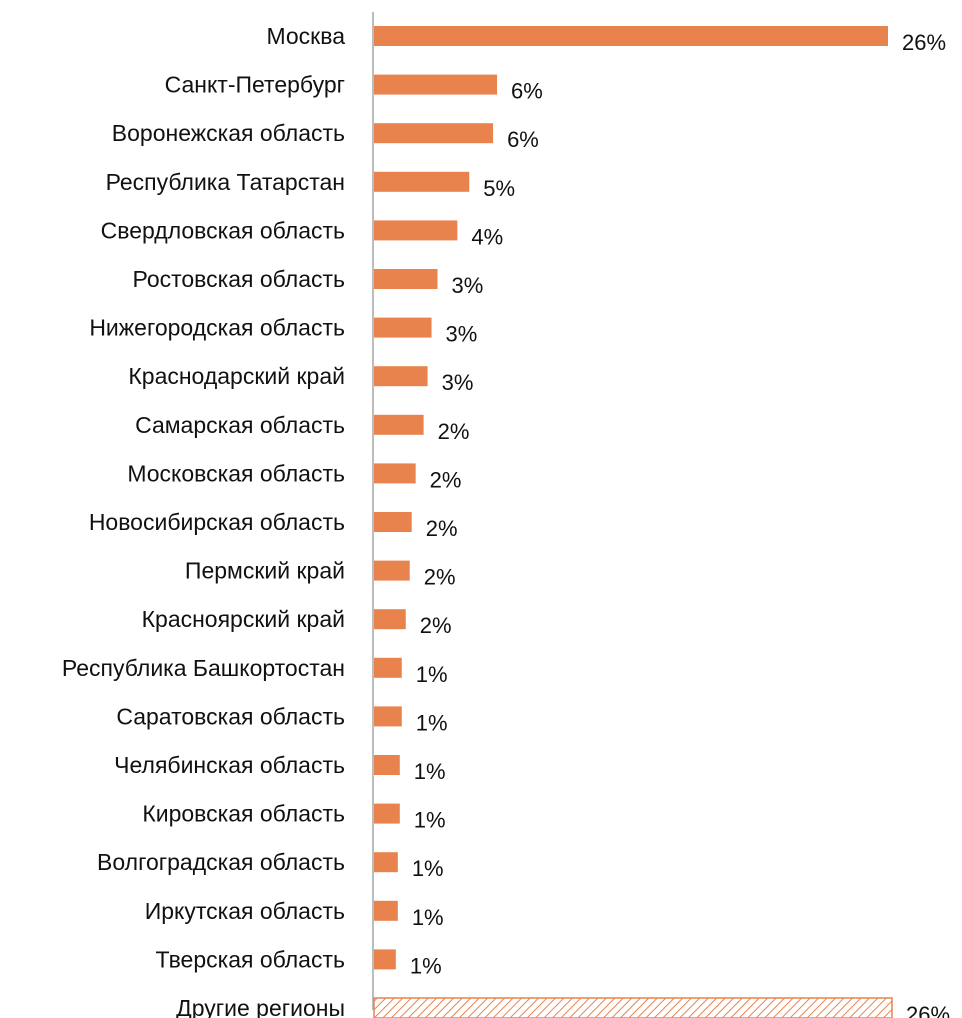 The image size is (962, 1018). What do you see at coordinates (250, 959) in the screenshot?
I see `category-label: Тверская область` at bounding box center [250, 959].